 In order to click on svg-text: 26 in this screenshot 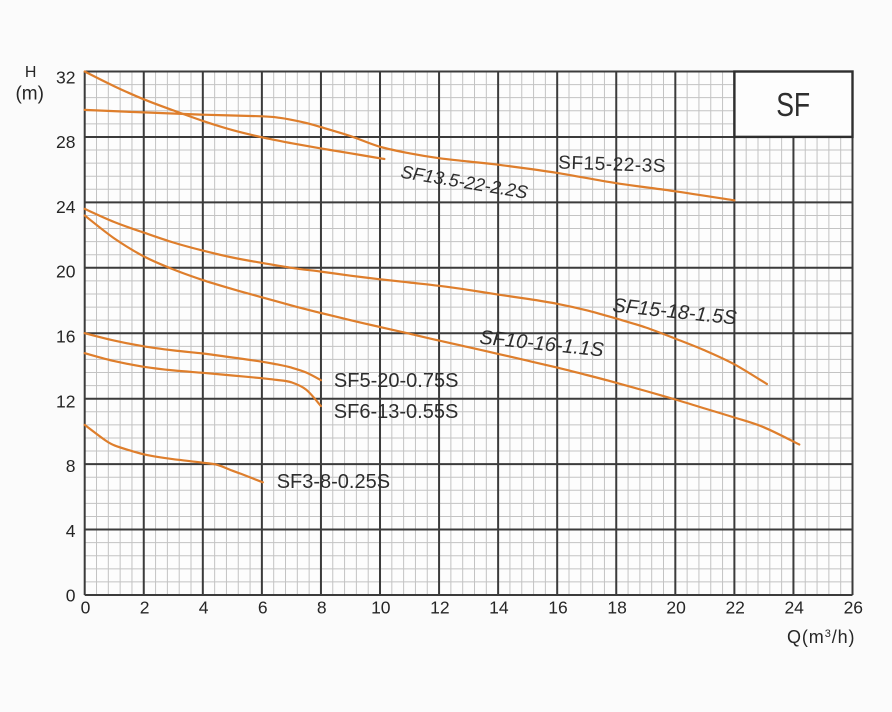, I will do `click(853, 608)`.